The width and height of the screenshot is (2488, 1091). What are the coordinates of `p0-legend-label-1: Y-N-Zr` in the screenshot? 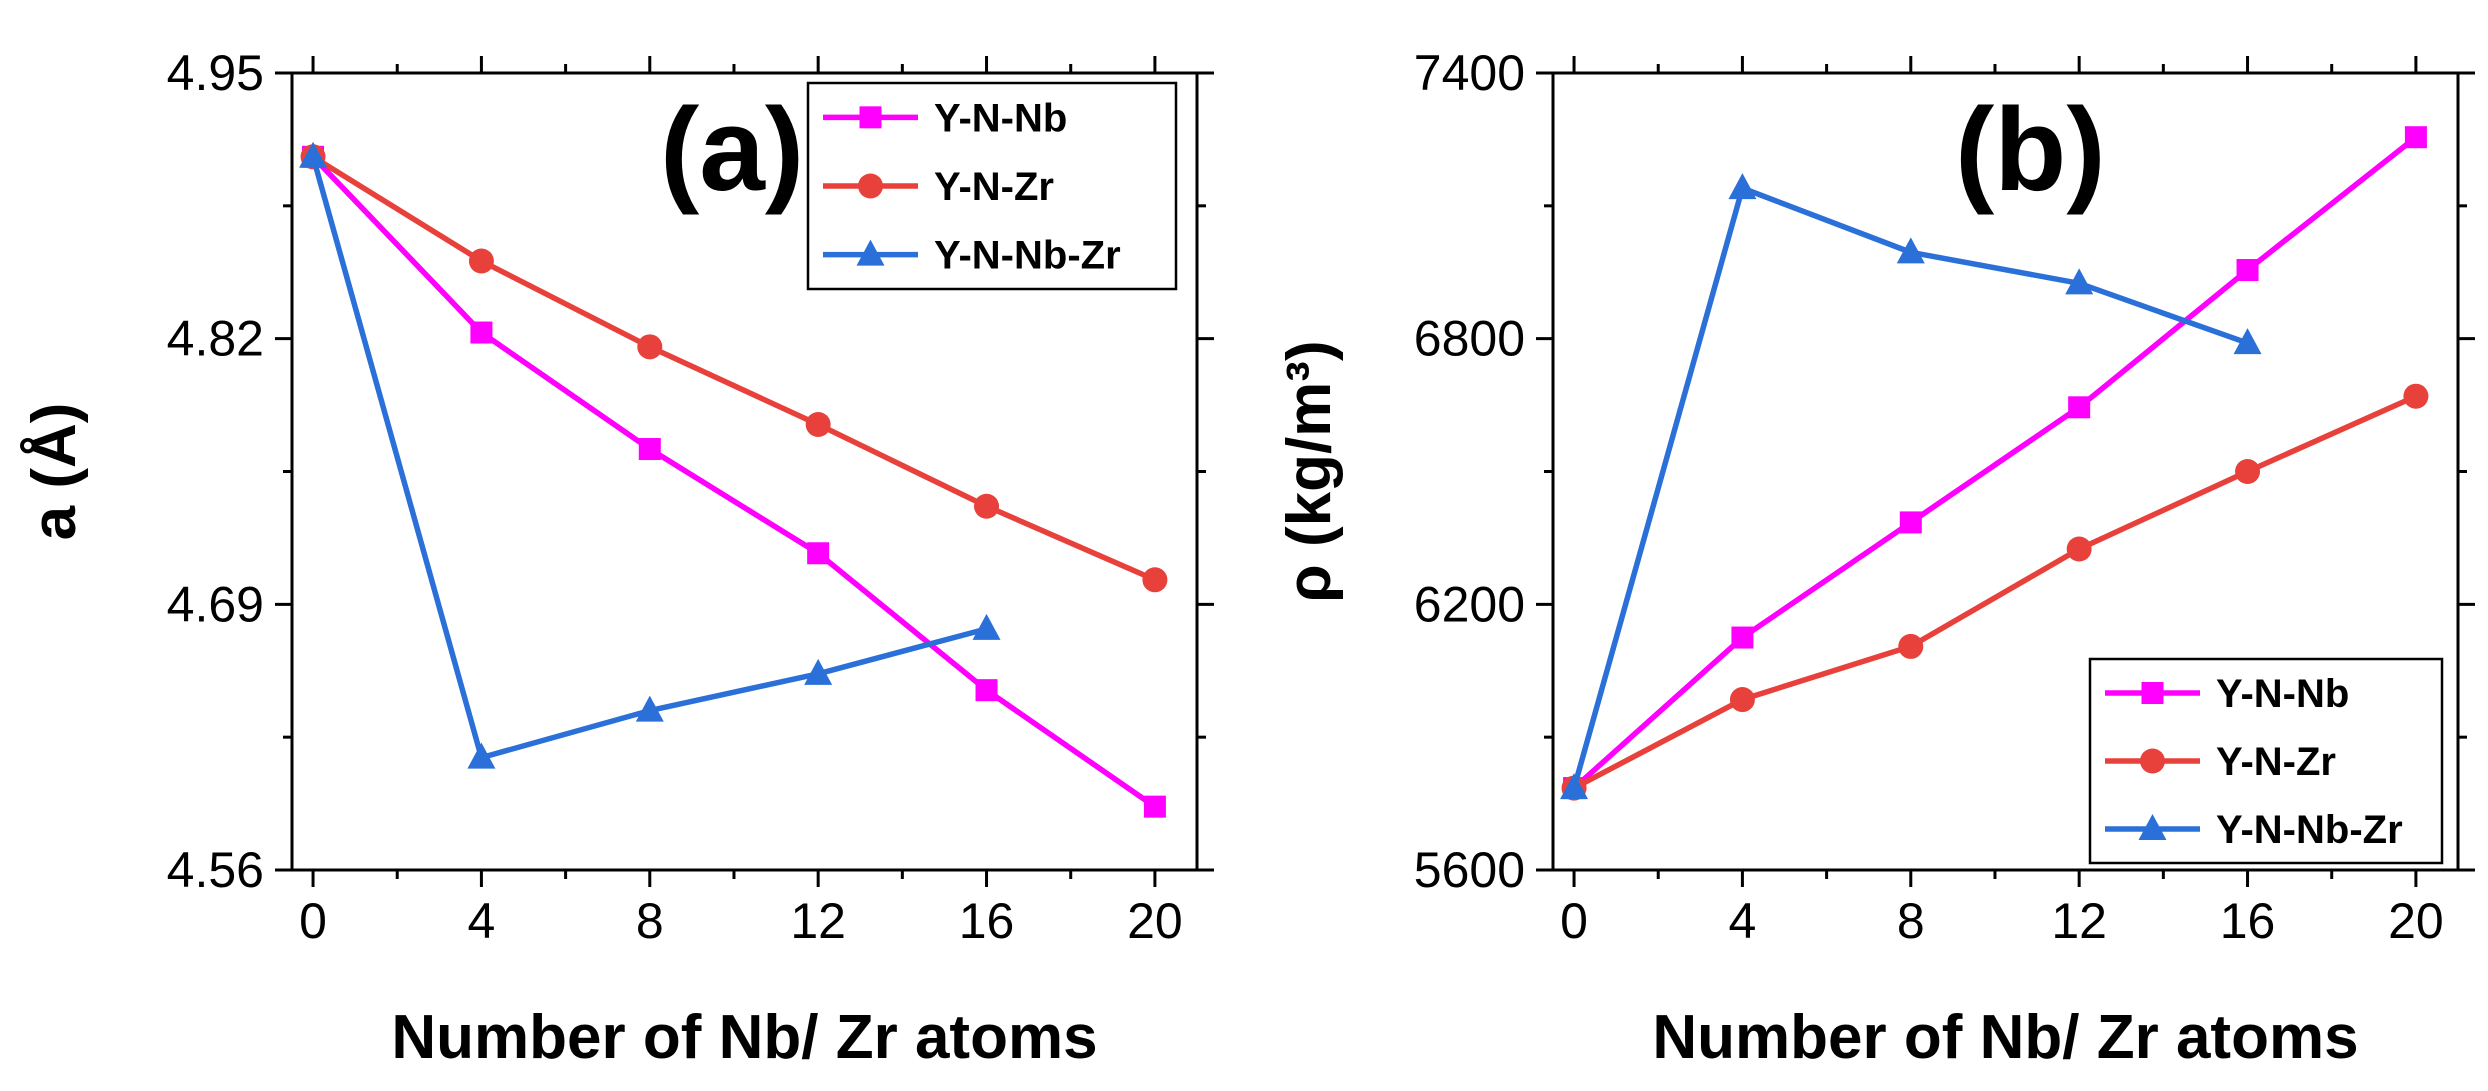 It's located at (994, 187).